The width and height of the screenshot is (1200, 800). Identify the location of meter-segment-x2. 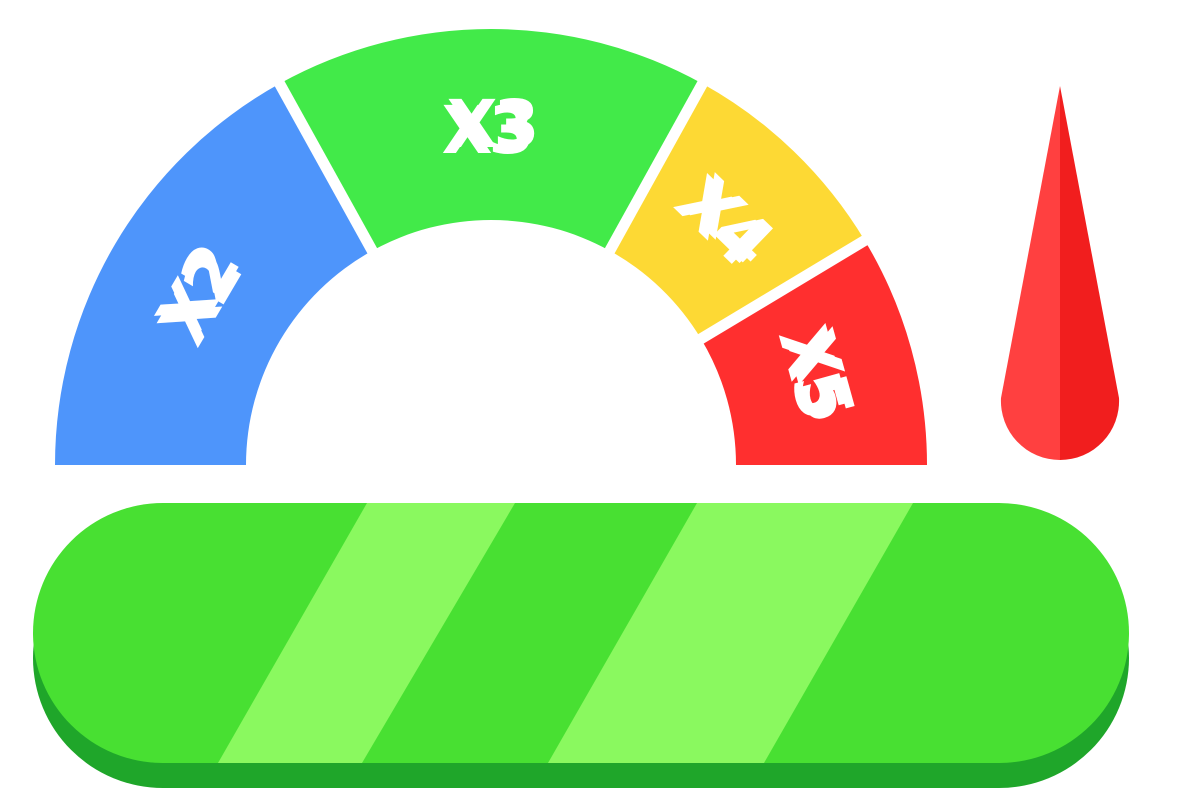
(214, 274).